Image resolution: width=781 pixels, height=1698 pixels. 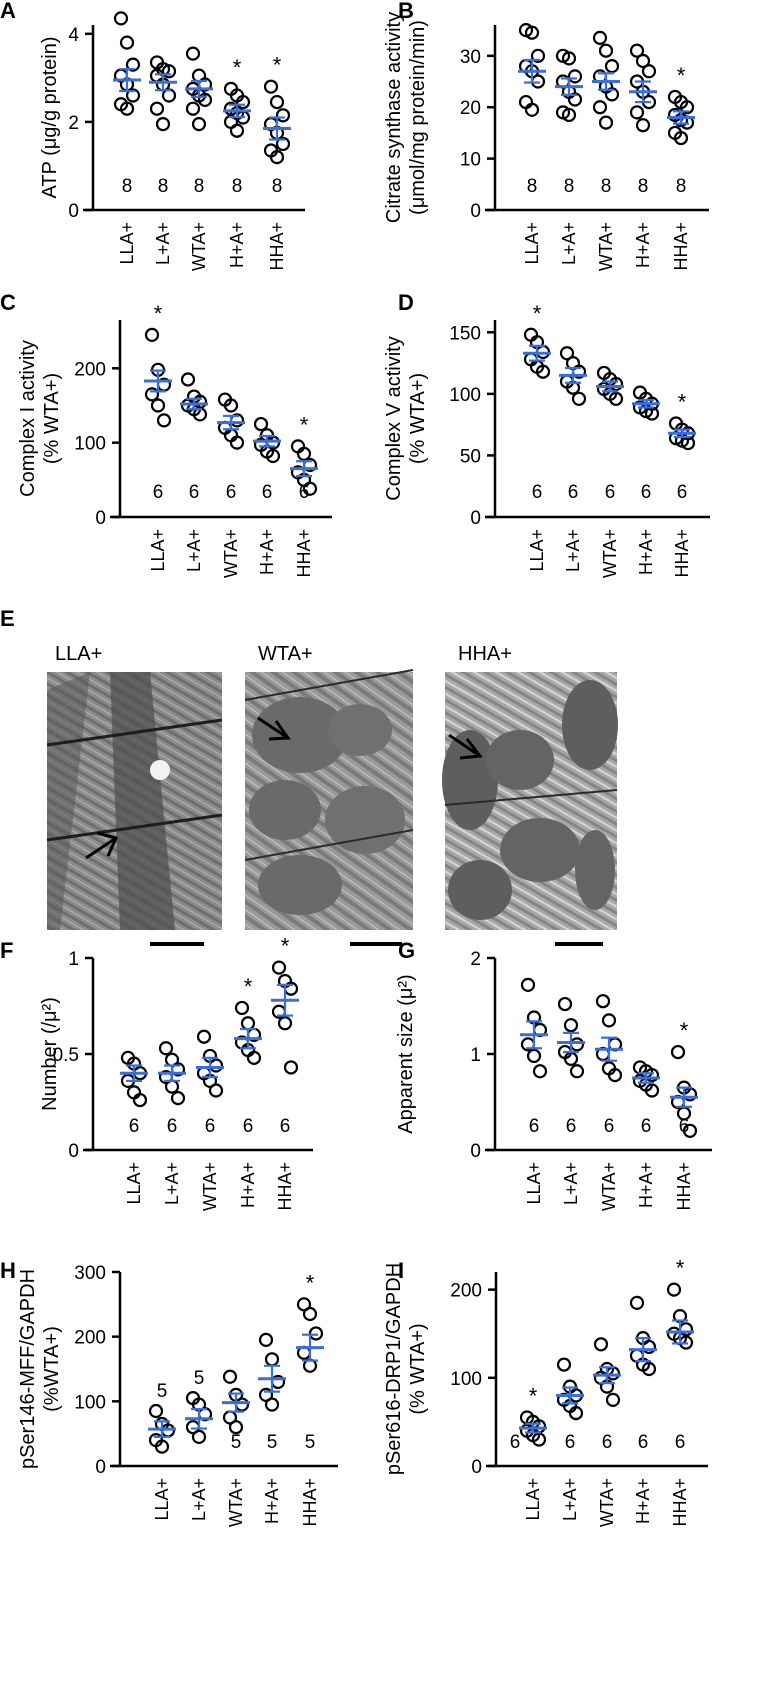 I want to click on significance-star-b: *, so click(x=681, y=75).